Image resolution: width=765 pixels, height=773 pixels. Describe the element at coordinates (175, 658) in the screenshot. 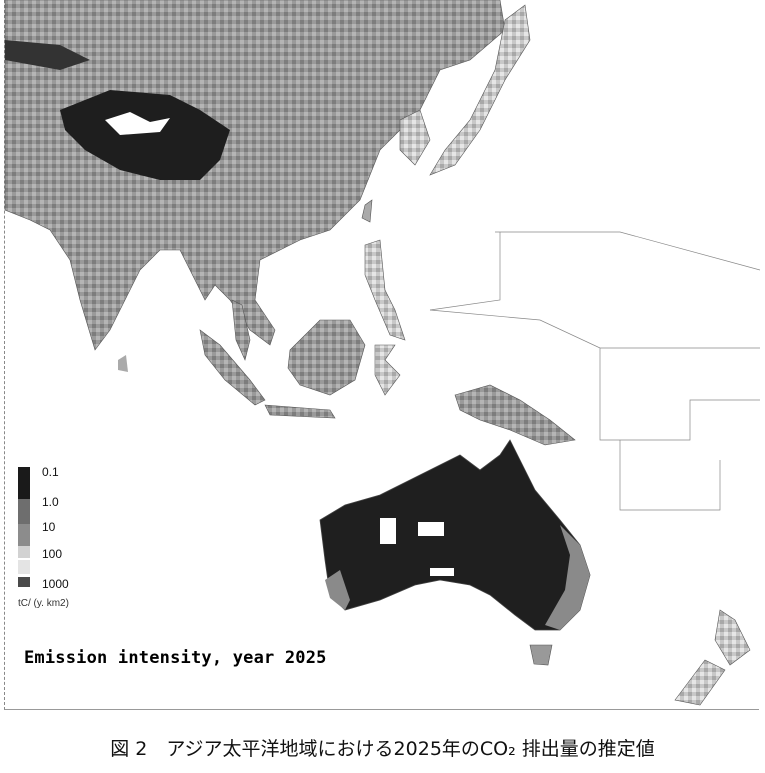

I see `map-title: Emission intensity, year 2025` at that location.